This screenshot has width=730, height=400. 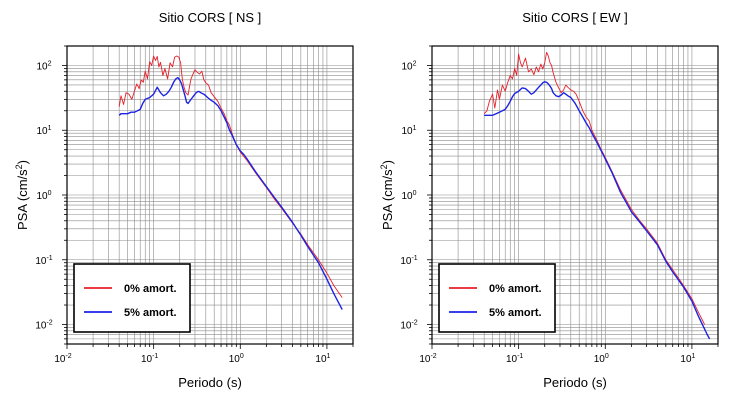 I want to click on chart-title: Sitio CORS [ NS ], so click(x=210, y=17).